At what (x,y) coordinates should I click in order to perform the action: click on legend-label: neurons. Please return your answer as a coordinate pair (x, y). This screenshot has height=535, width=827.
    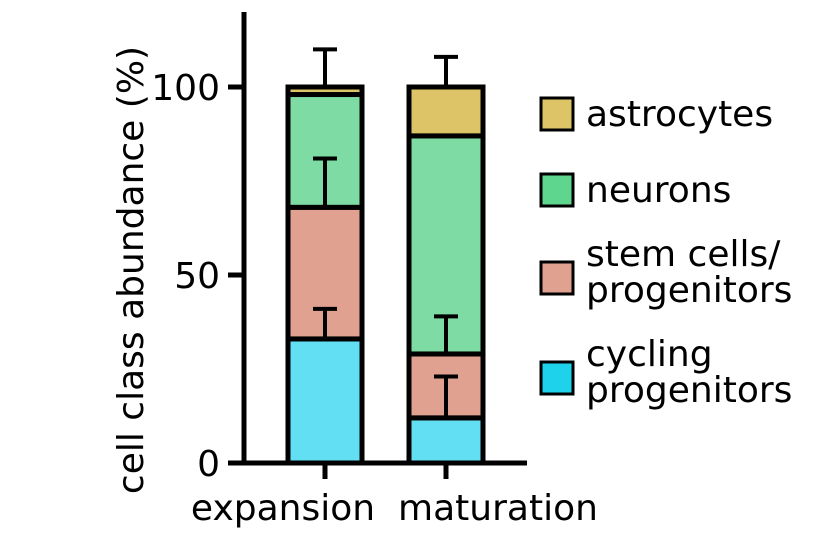
    Looking at the image, I should click on (658, 190).